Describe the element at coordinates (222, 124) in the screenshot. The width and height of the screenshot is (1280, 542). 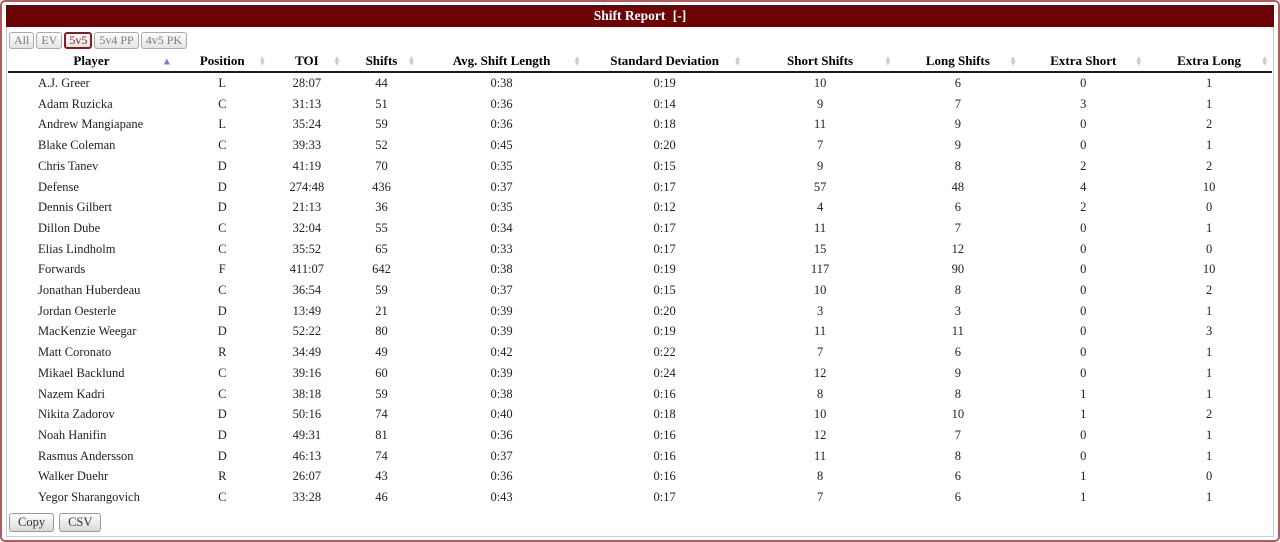
I see `stat-cell-position: L` at that location.